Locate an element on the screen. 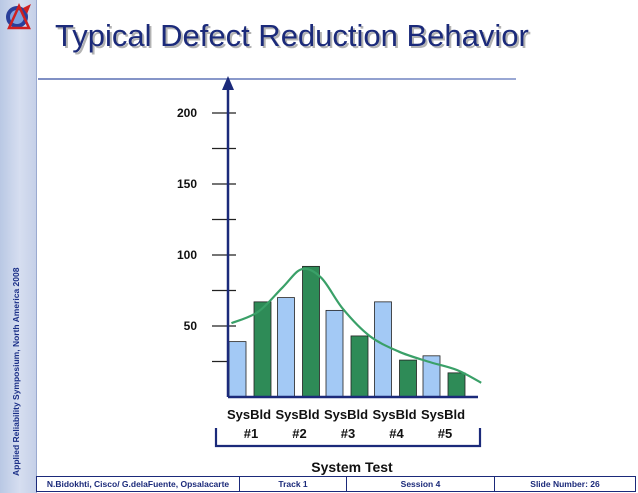 The image size is (638, 493). x-tick-label-4-line-2: #4 is located at coordinates (396, 433).